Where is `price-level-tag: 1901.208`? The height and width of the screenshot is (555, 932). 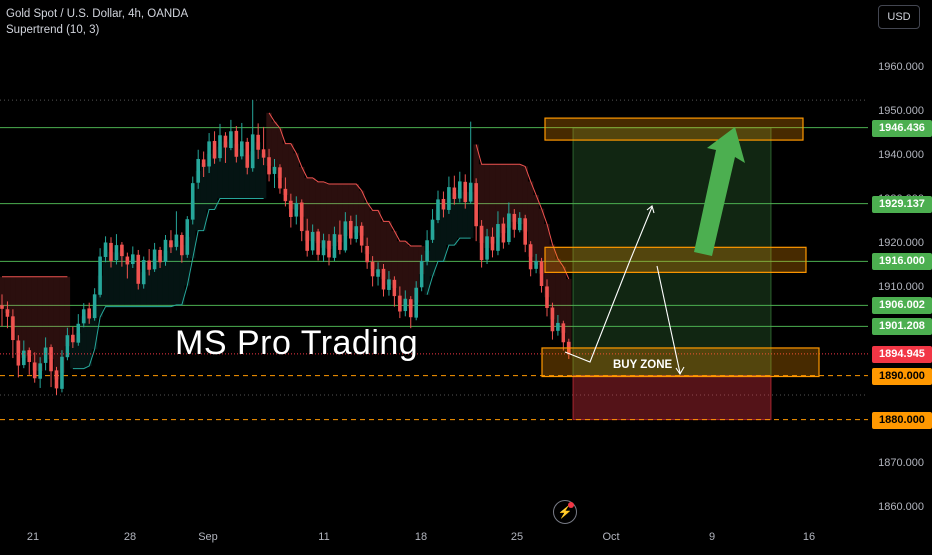
price-level-tag: 1901.208 is located at coordinates (902, 327).